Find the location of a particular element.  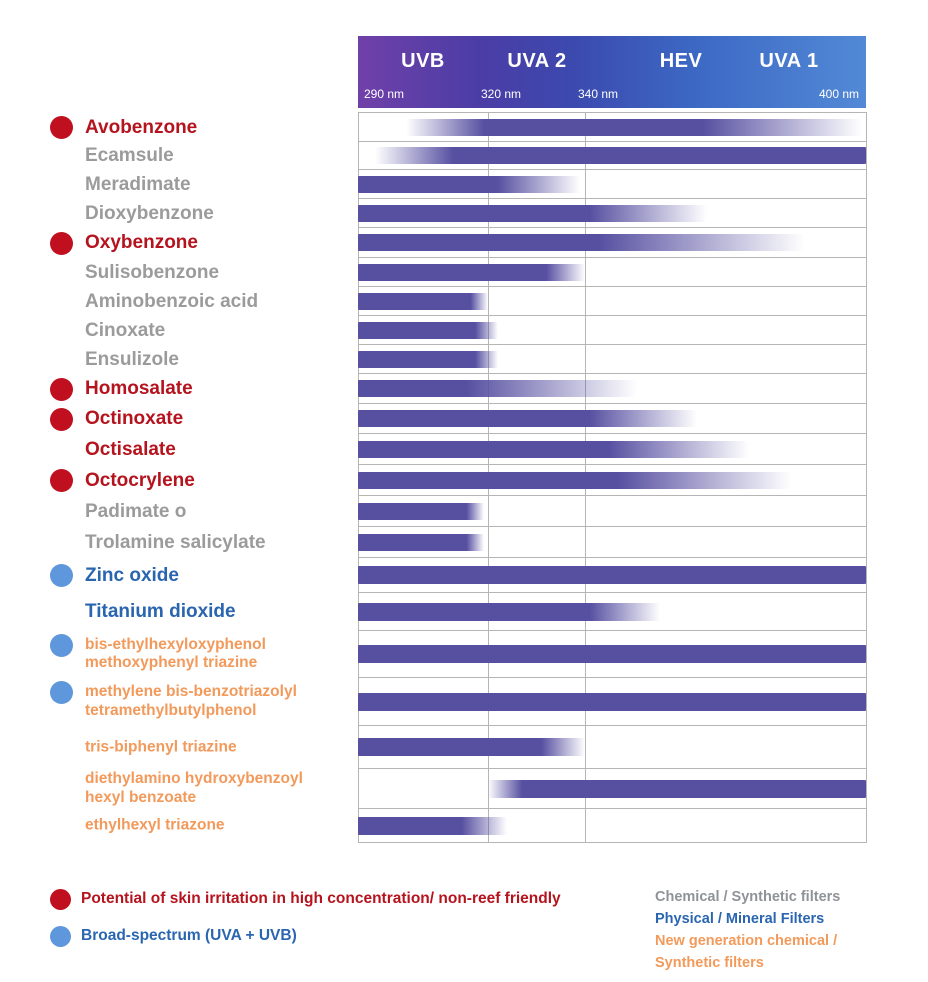

ingredient-label-cell: Octisalate is located at coordinates (179, 449).